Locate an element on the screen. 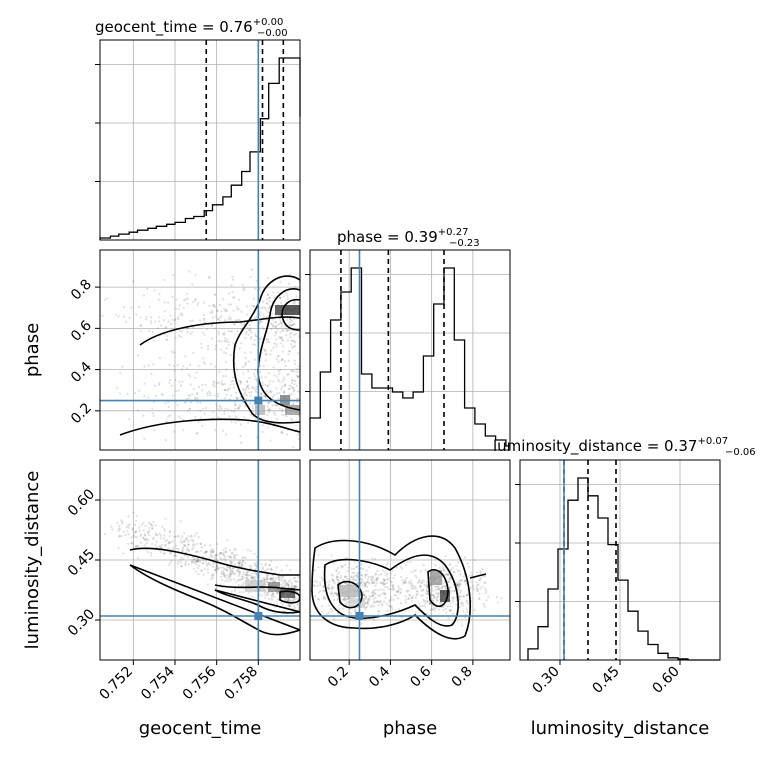 The image size is (760, 760). contour-phase-distance-outer is located at coordinates (391, 587).